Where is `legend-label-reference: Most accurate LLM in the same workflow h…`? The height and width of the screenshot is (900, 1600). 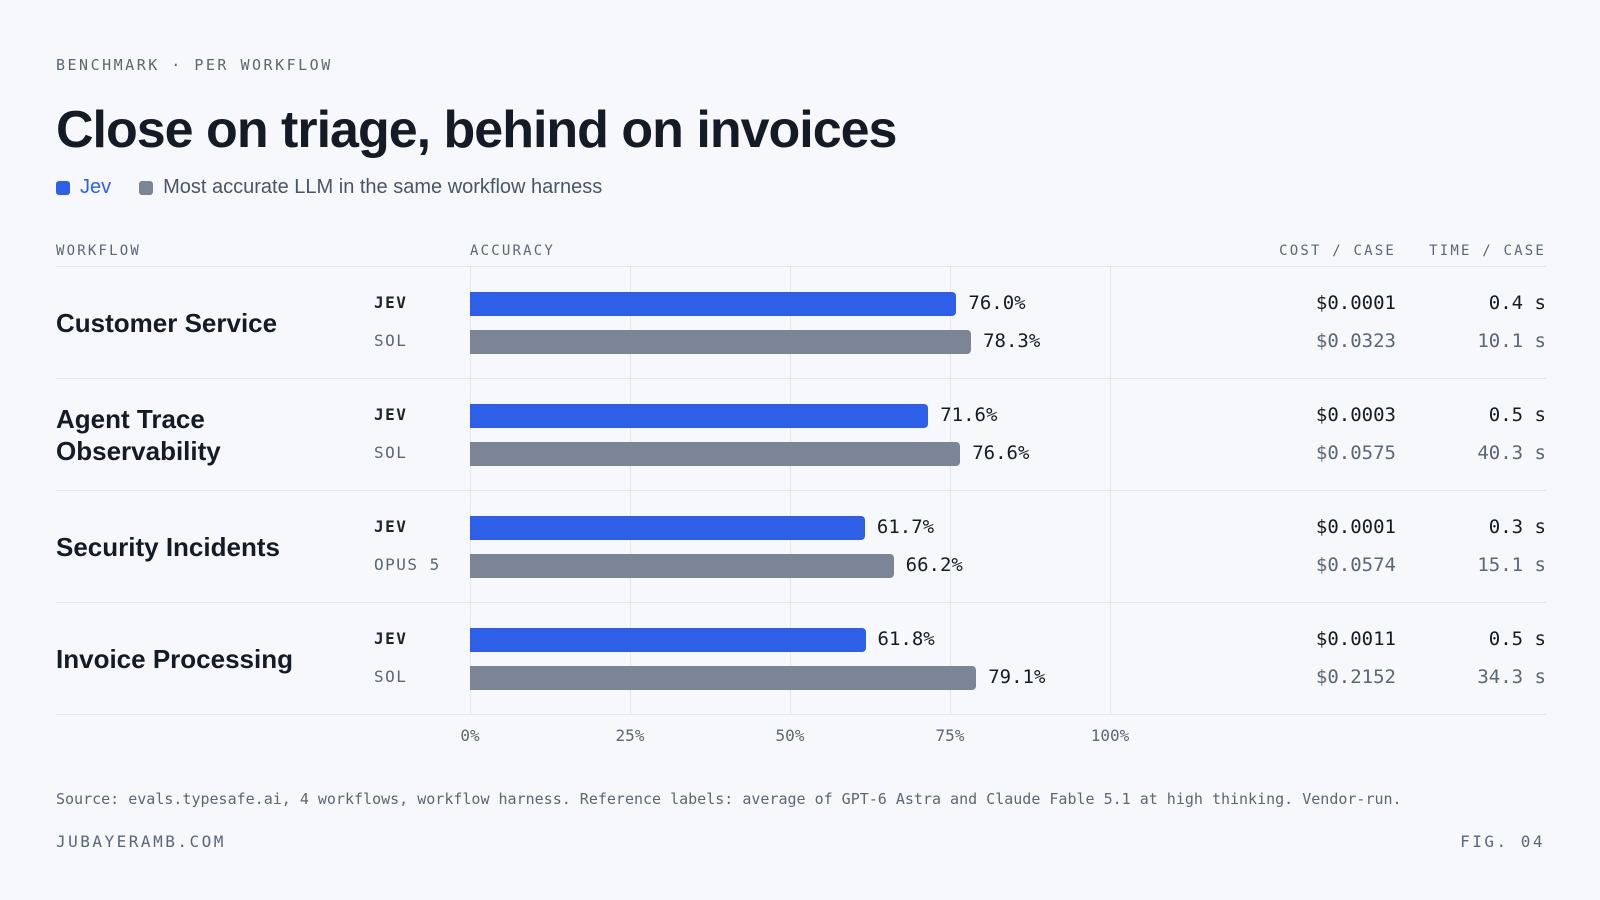 legend-label-reference: Most accurate LLM in the same workflow h… is located at coordinates (383, 187).